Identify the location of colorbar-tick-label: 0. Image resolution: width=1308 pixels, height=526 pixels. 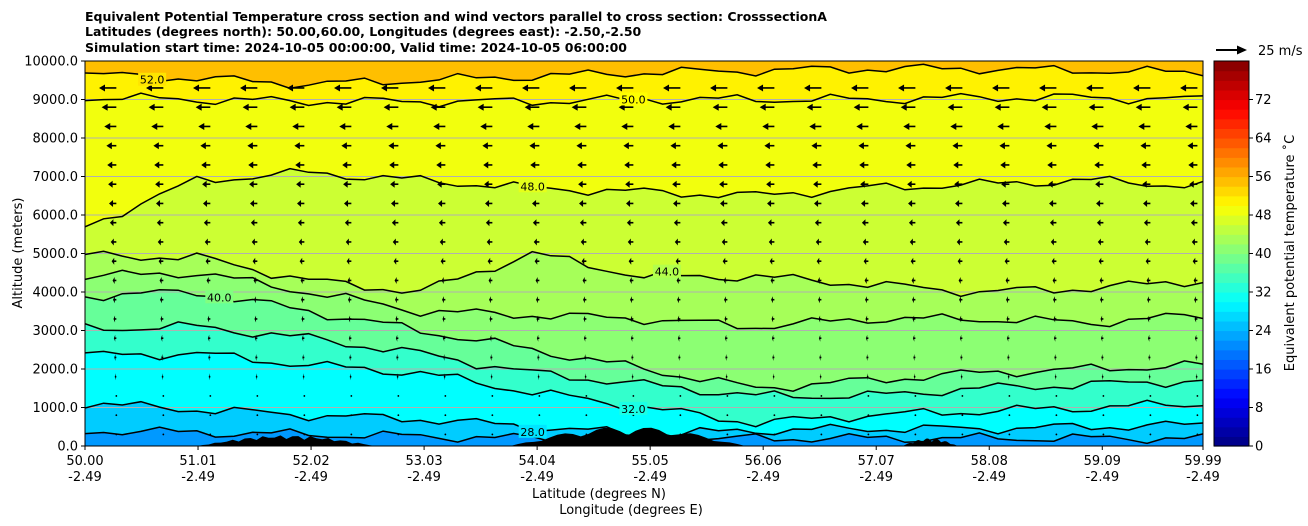
(1259, 447).